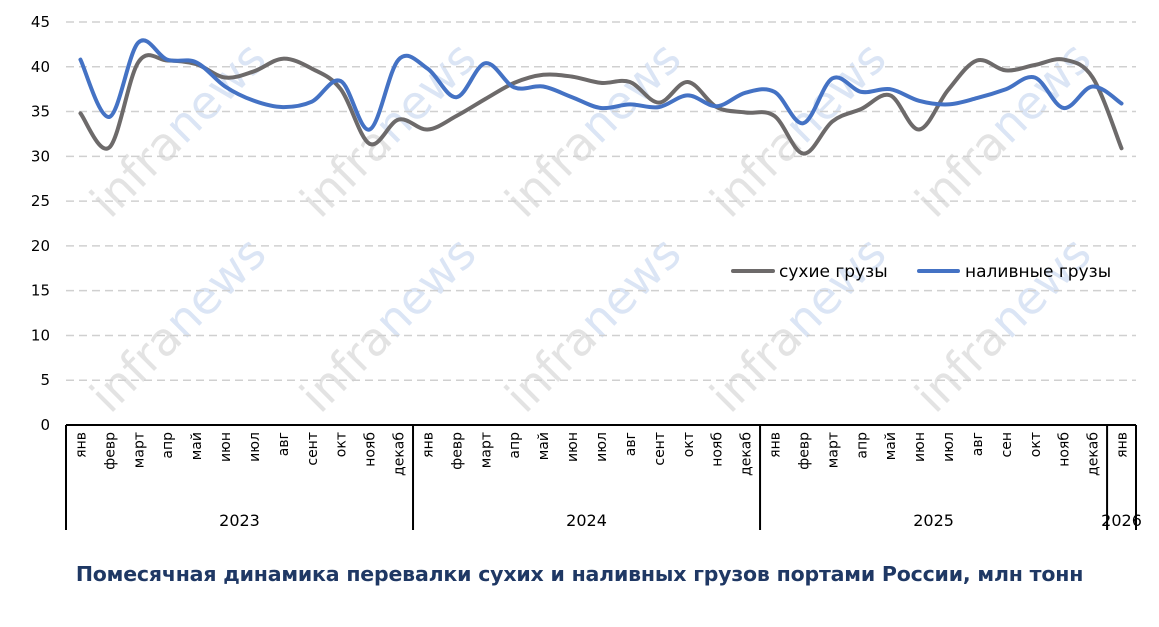 This screenshot has width=1159, height=627. What do you see at coordinates (40, 156) in the screenshot?
I see `y-tick-label: 30` at bounding box center [40, 156].